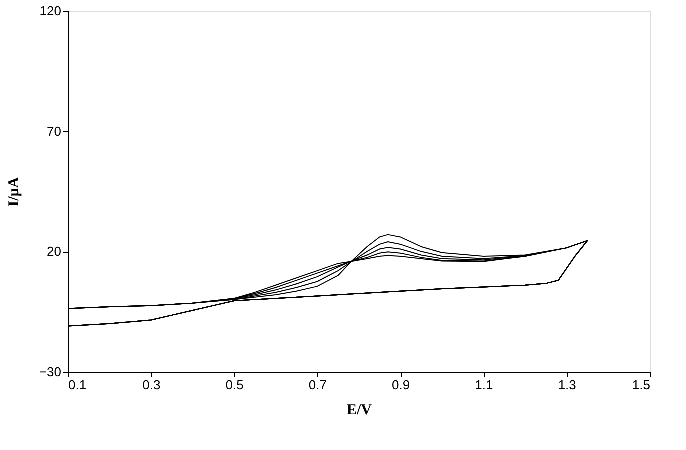  What do you see at coordinates (51, 11) in the screenshot?
I see `y-tick-label: 120` at bounding box center [51, 11].